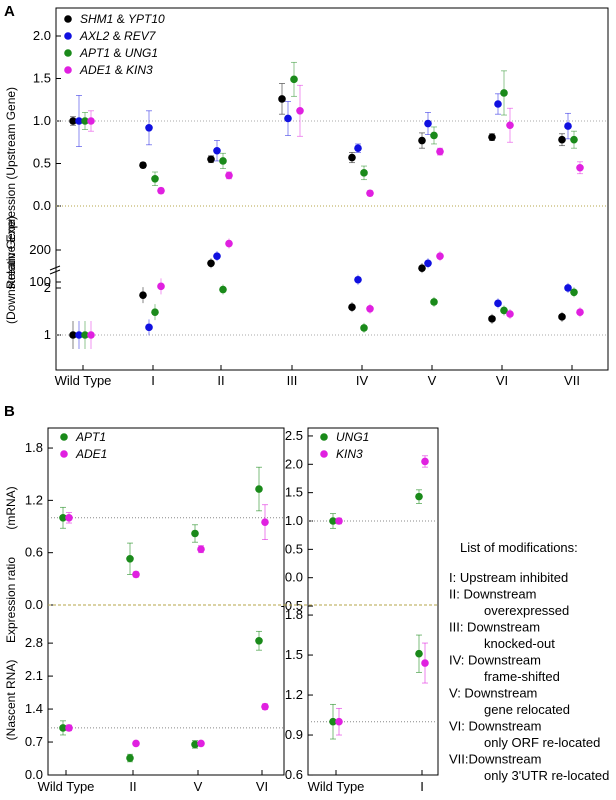  What do you see at coordinates (220, 380) in the screenshot?
I see `a-xtick-label-ii: II` at bounding box center [220, 380].